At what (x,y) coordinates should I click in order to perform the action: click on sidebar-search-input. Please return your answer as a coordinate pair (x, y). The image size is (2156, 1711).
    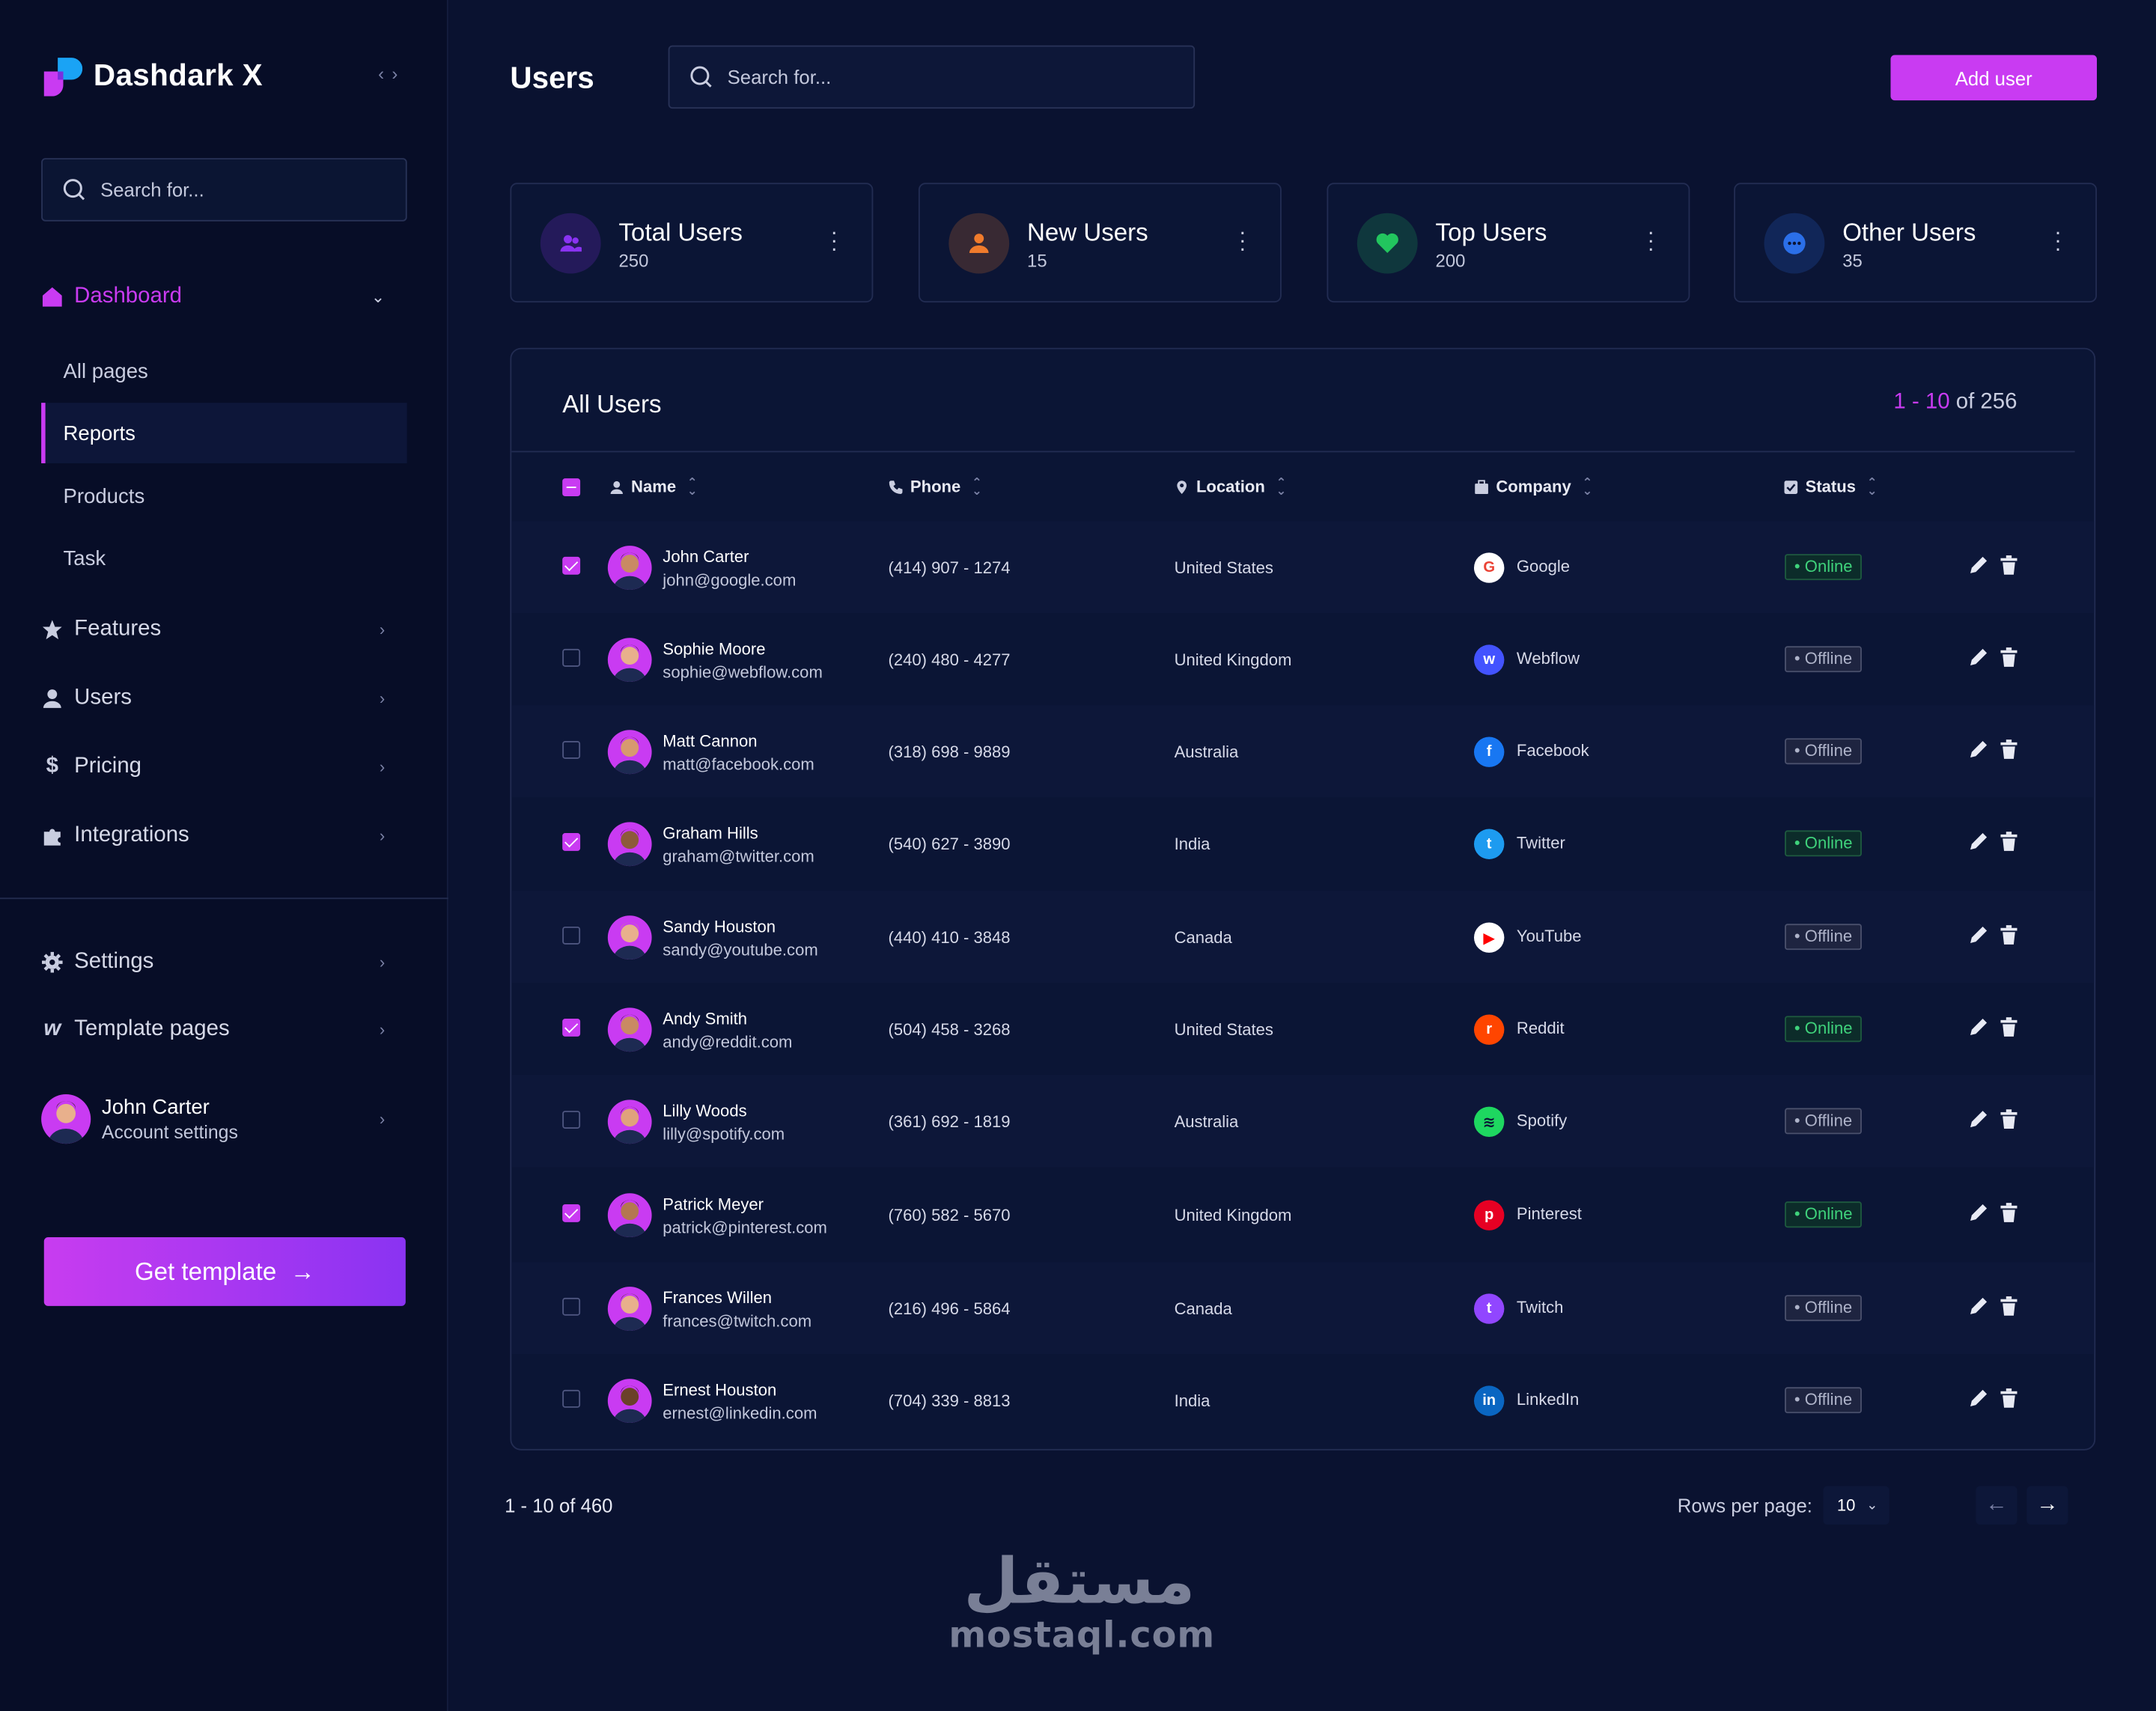
    Looking at the image, I should click on (238, 190).